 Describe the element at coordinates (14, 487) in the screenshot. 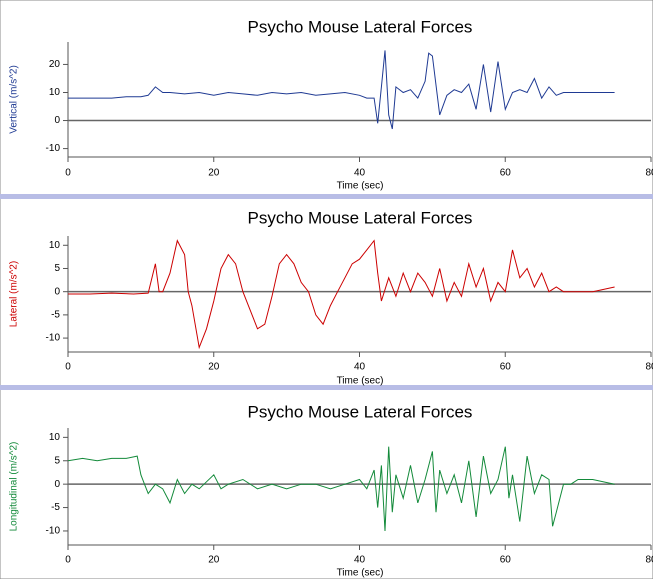

I see `y-axis-label: Longitudinal (m/s^2)` at that location.